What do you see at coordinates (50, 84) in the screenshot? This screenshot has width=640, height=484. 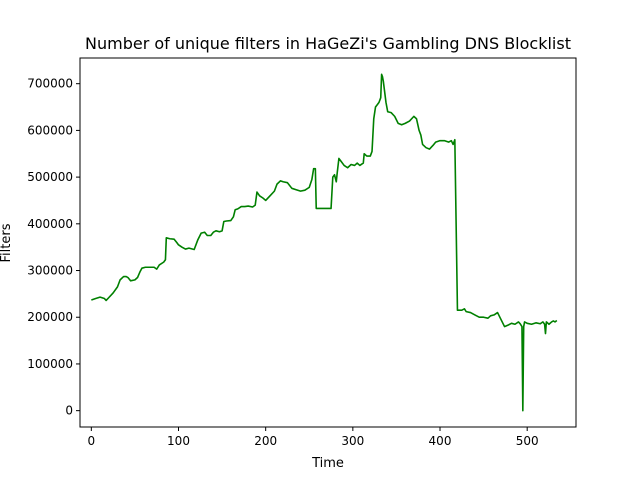 I see `y-tick-label-7: 700000` at bounding box center [50, 84].